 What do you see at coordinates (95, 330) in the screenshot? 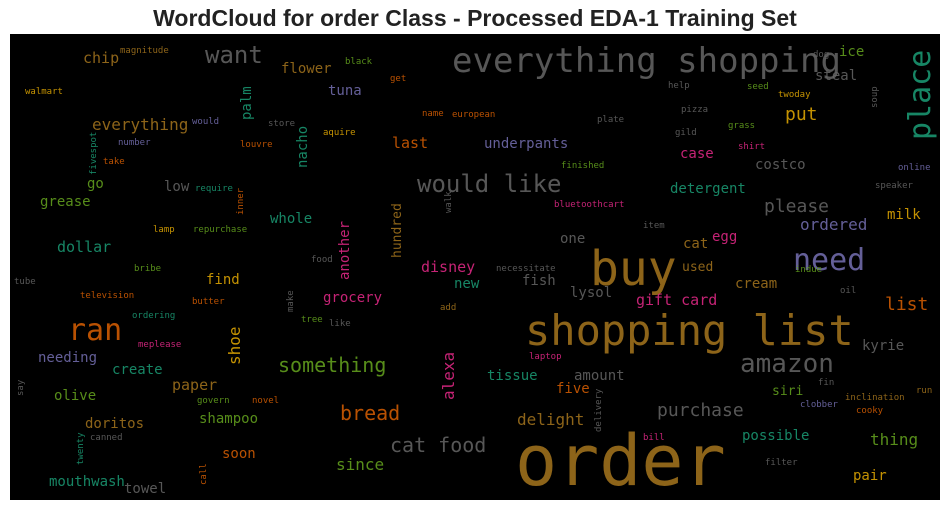
I see `word: ran` at bounding box center [95, 330].